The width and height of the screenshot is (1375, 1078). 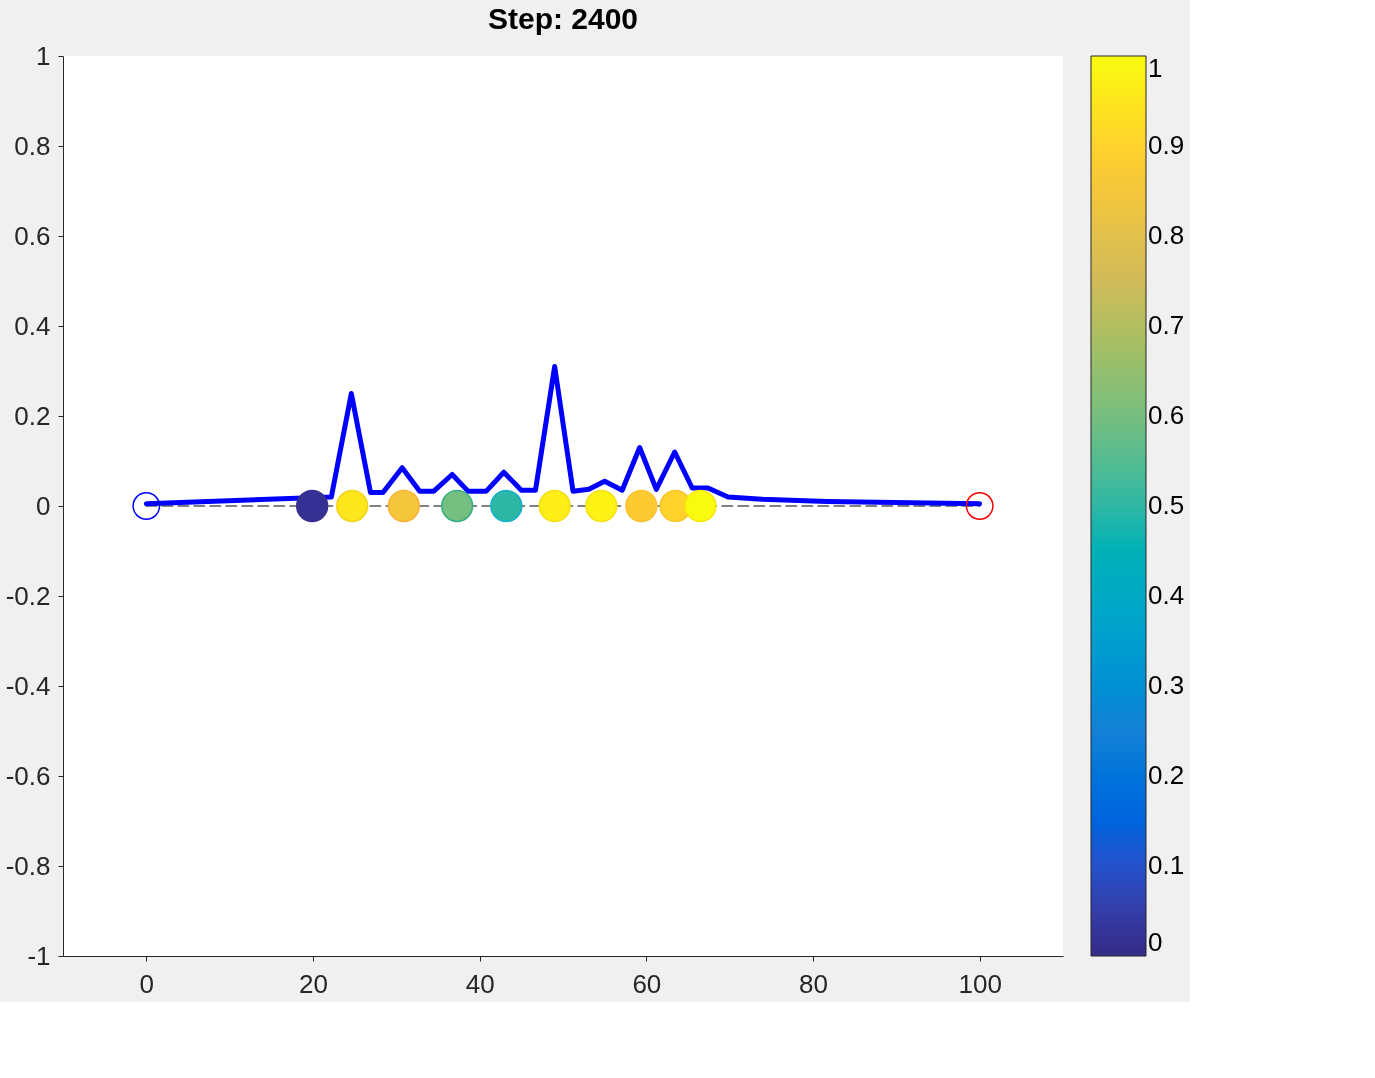 I want to click on y-tick-label: 0.8, so click(x=32, y=145).